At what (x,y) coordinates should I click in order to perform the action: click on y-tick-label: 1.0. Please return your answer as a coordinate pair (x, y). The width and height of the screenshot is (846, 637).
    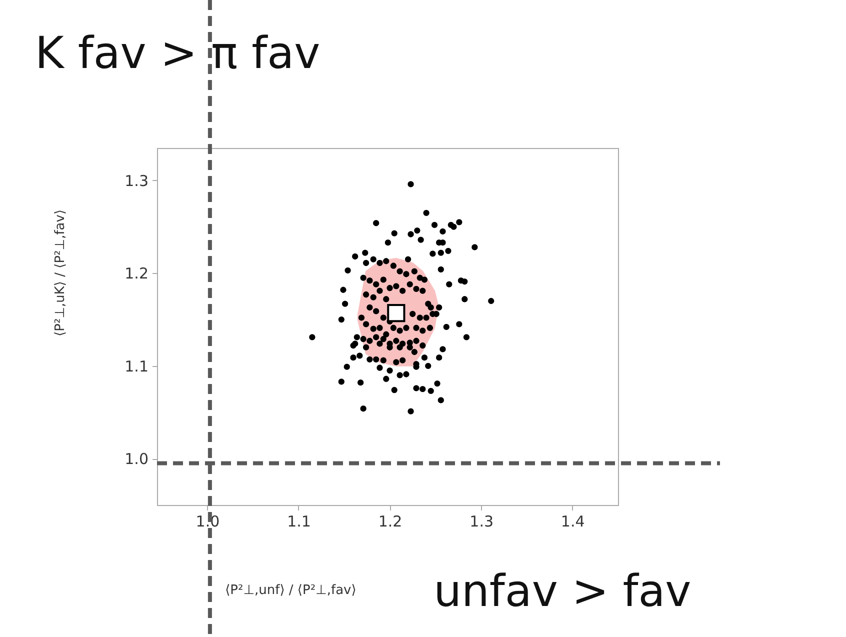
    Looking at the image, I should click on (136, 459).